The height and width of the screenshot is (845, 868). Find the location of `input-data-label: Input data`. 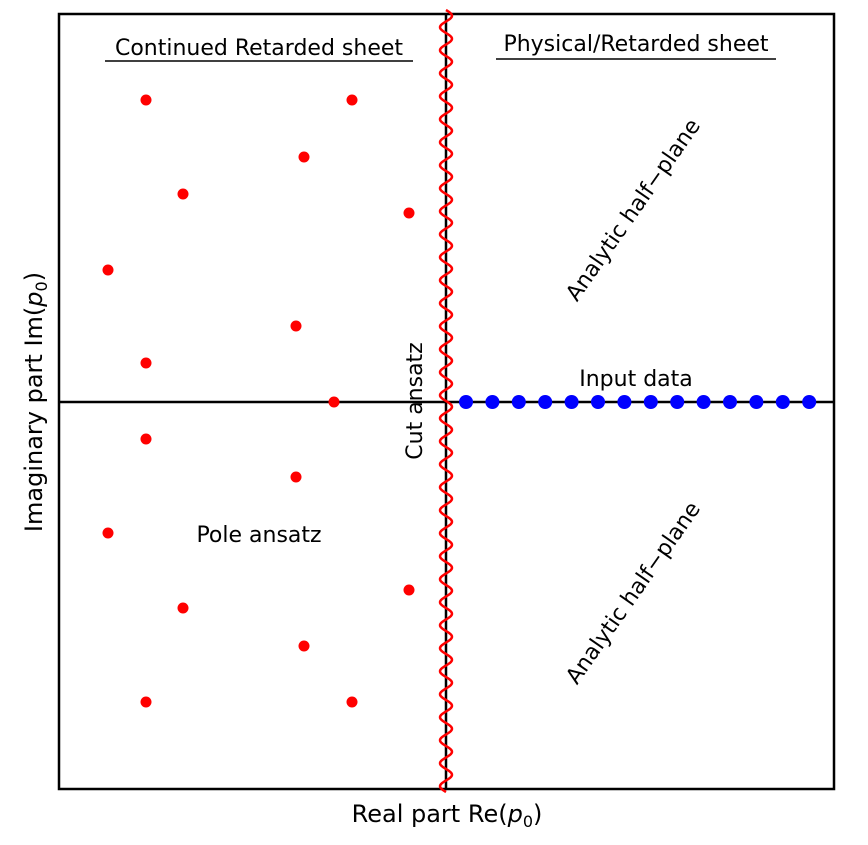

input-data-label: Input data is located at coordinates (636, 379).